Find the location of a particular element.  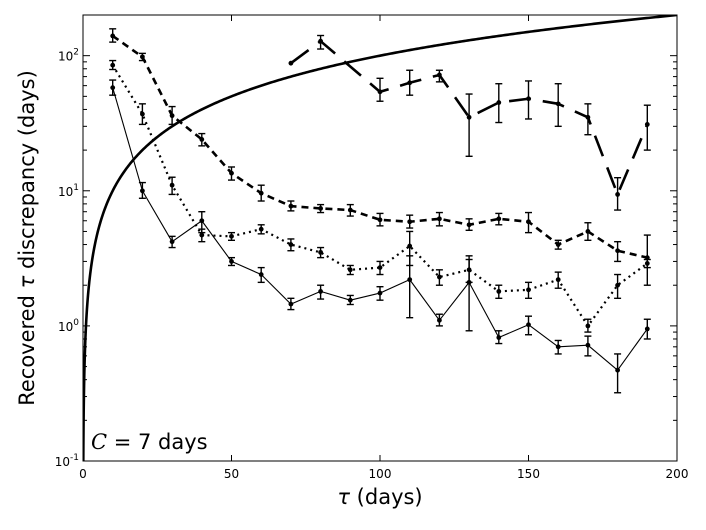

y-tick-label: 10⁻¹ is located at coordinates (67, 461).